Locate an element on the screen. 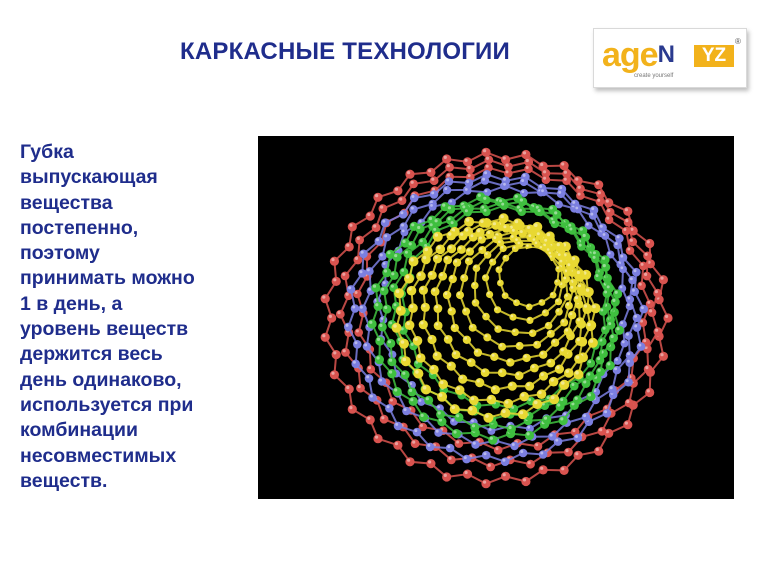  tube-bond-ring is located at coordinates (500, 313).